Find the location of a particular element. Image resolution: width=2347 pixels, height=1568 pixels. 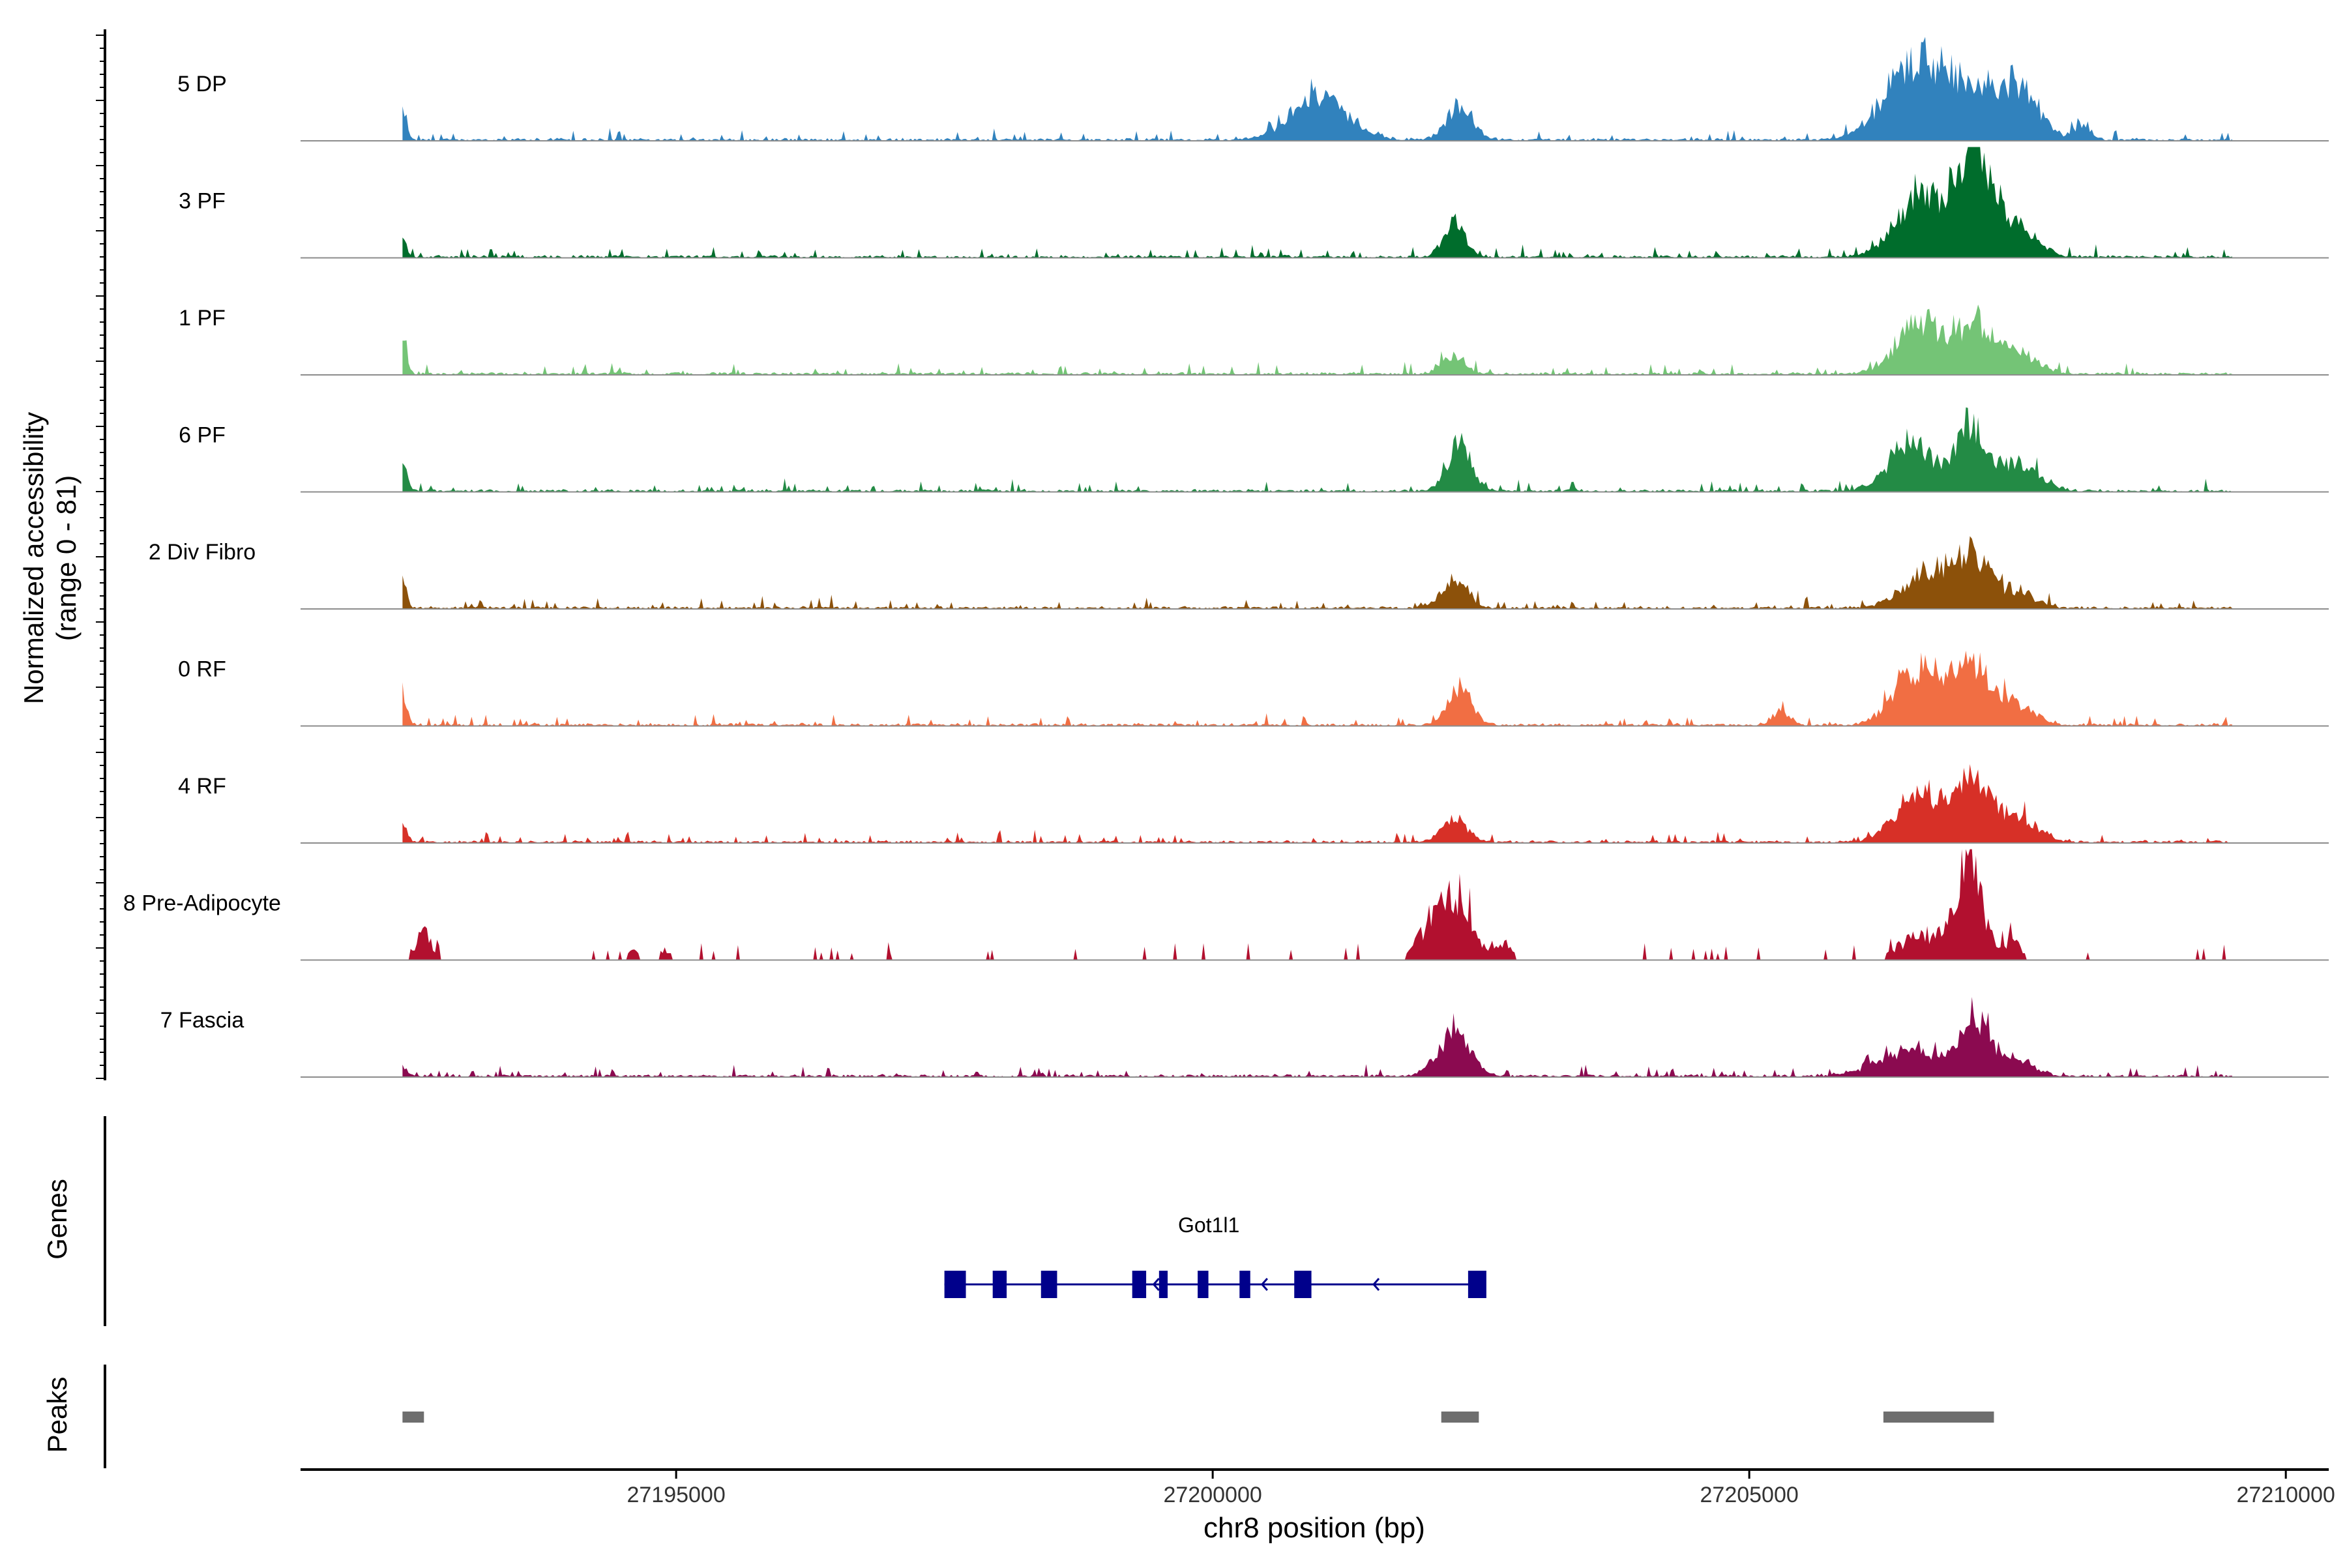

x-tick-label: 27210000 is located at coordinates (2286, 1495).